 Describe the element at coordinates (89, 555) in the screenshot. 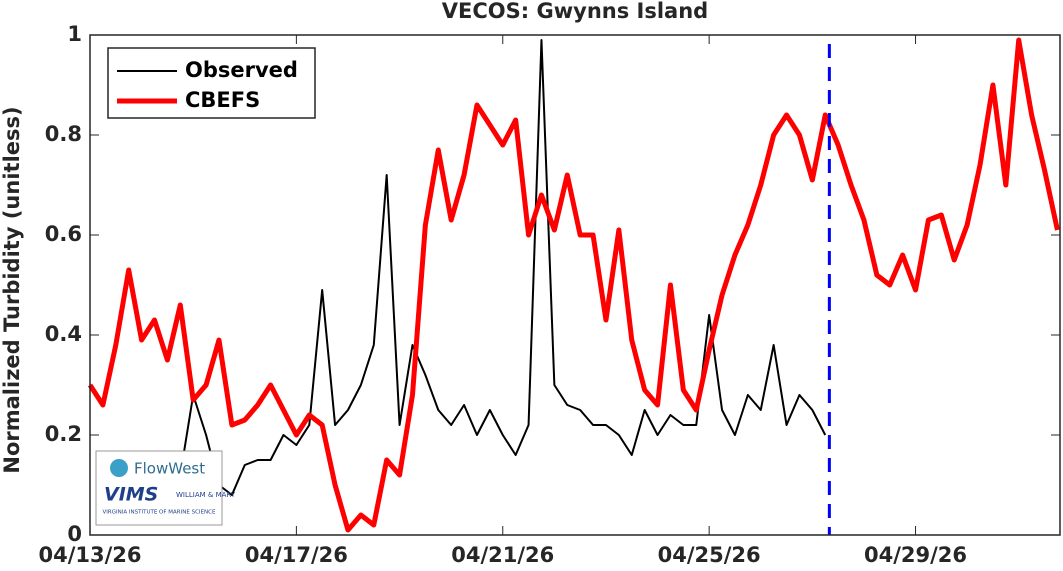

I see `x-tick-label: 04/13/26` at that location.